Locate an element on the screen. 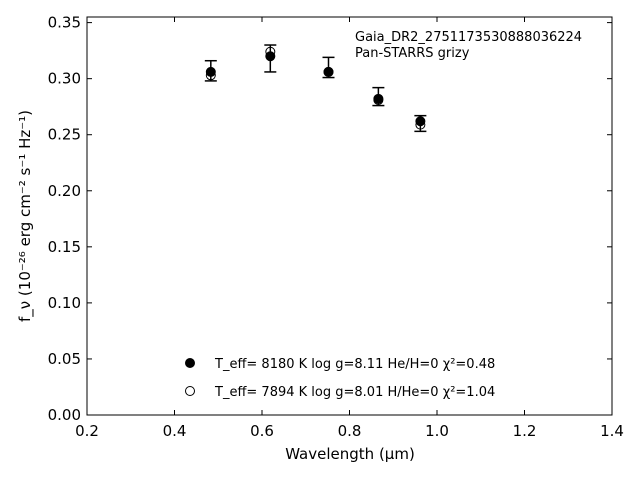 The width and height of the screenshot is (640, 480). data-marks is located at coordinates (315, 88).